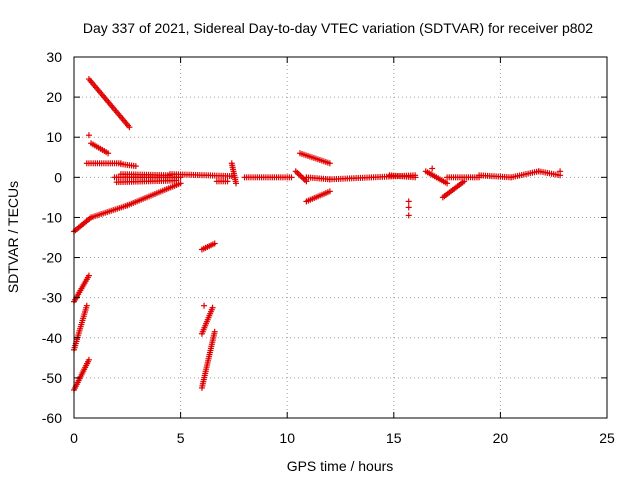  Describe the element at coordinates (52, 237) in the screenshot. I see `y-tick-labels: -60 -50 -40 -30 -20 -10 0 10 20 30` at that location.